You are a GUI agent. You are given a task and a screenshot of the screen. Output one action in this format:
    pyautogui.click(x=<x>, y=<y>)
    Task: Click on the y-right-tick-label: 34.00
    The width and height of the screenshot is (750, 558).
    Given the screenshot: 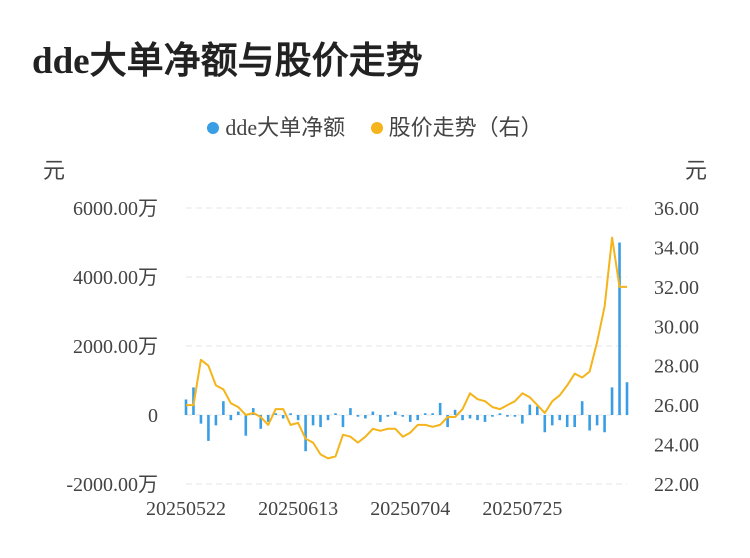 What is the action you would take?
    pyautogui.click(x=676, y=248)
    